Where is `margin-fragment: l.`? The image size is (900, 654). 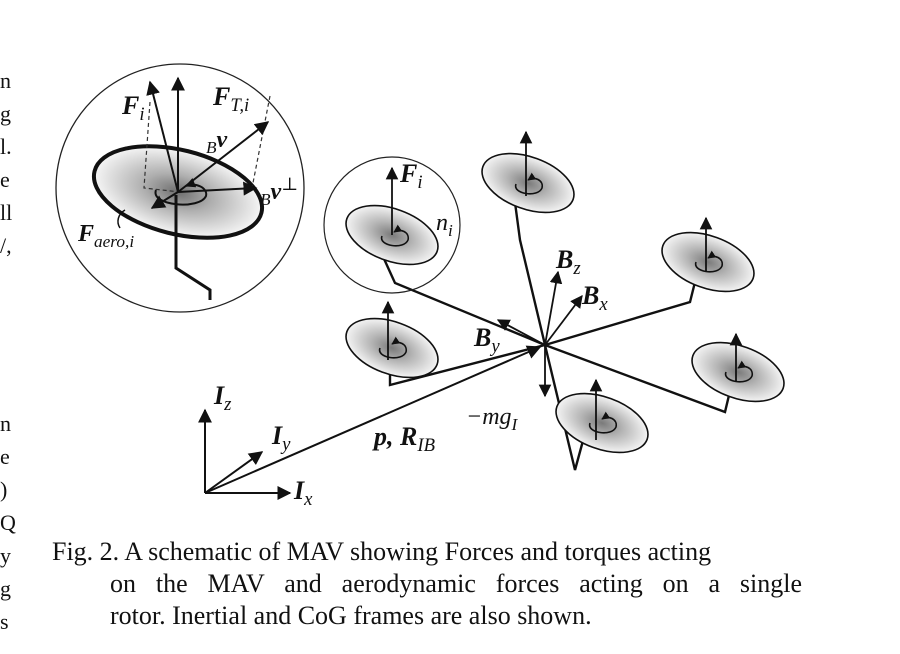 margin-fragment: l. is located at coordinates (6, 146).